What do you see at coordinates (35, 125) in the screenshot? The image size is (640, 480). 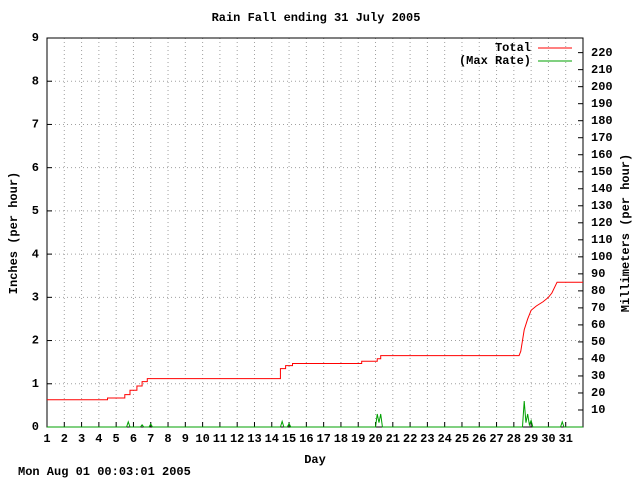 I see `y-tick-label: 7` at bounding box center [35, 125].